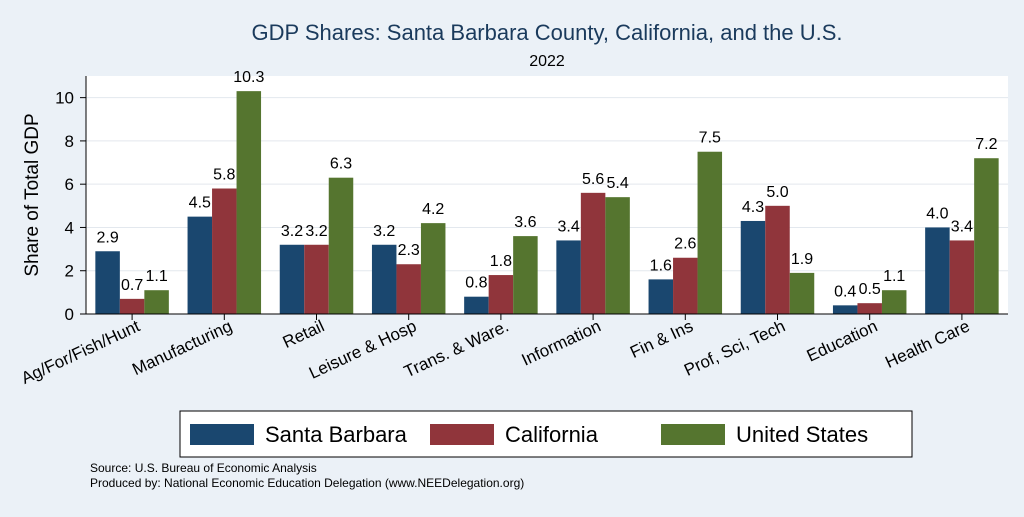  Describe the element at coordinates (547, 61) in the screenshot. I see `chart-subtitle: 2022` at that location.